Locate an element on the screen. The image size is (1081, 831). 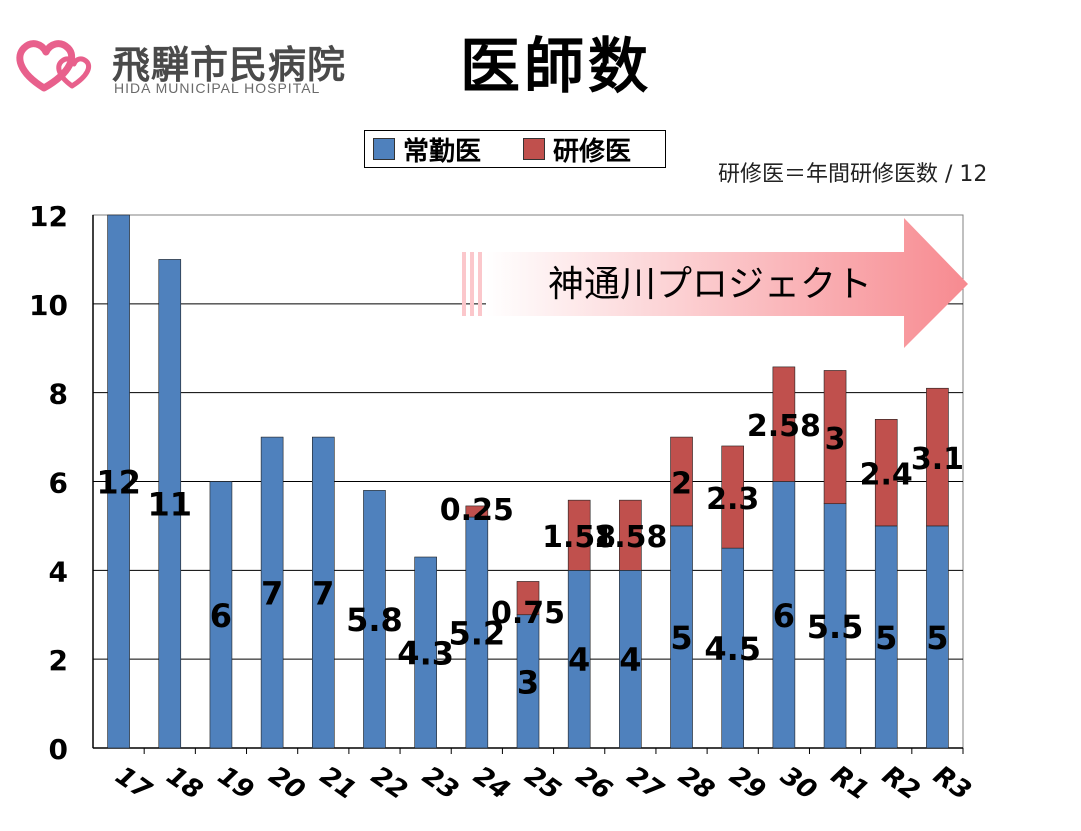
data-label-regular: 5.8 is located at coordinates (374, 620).